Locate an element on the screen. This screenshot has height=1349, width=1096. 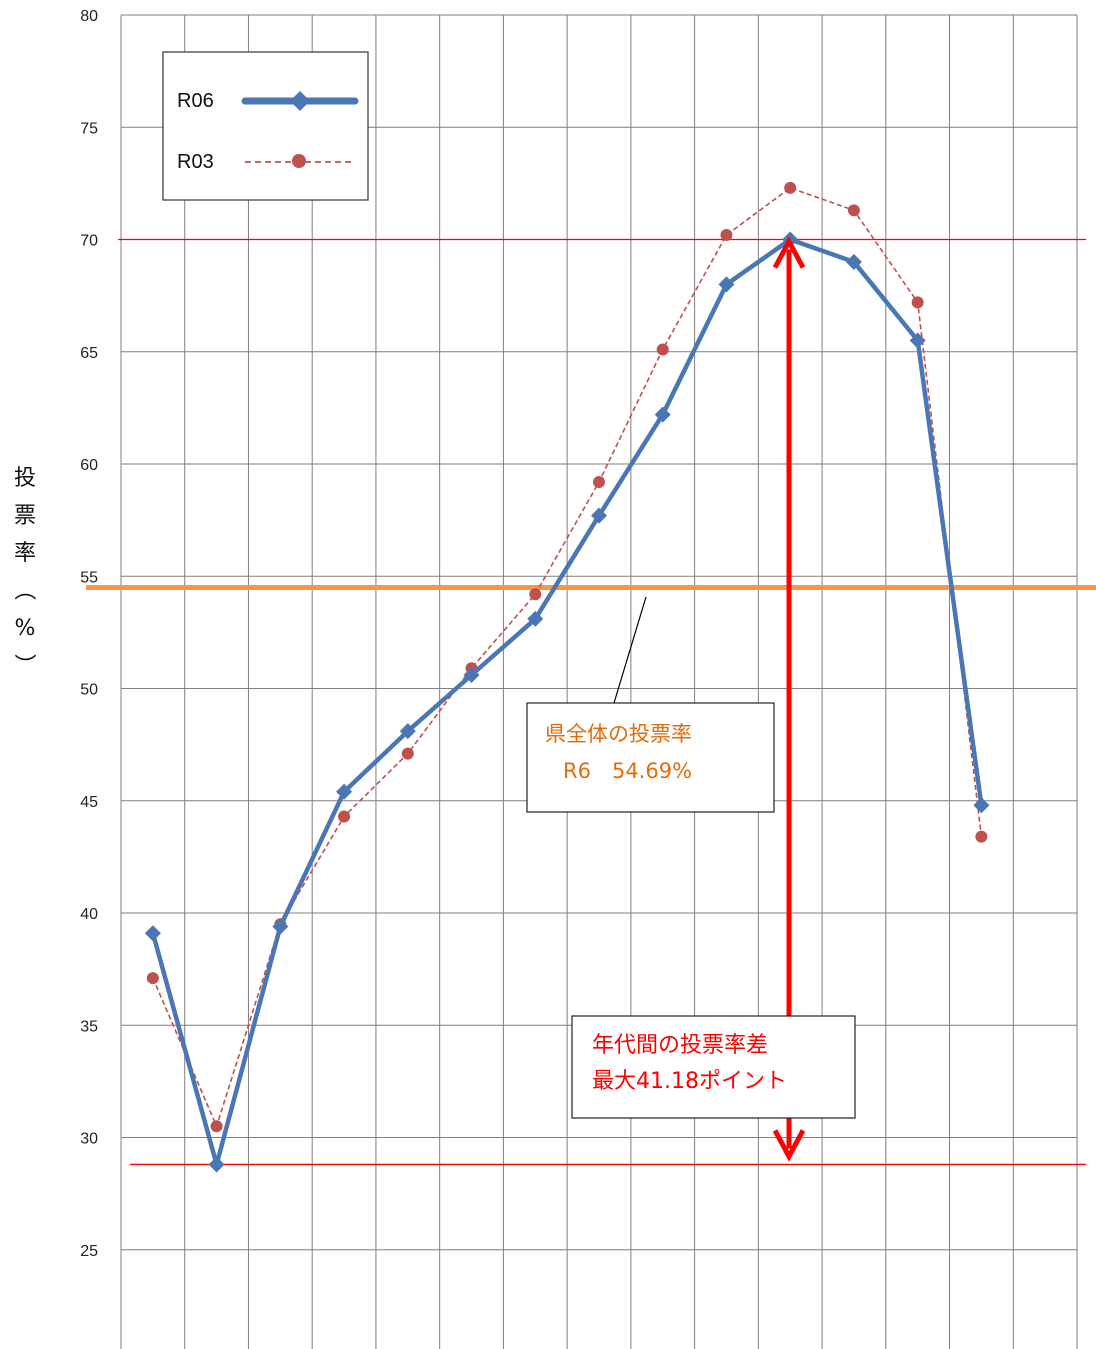
legend: R06 R03 is located at coordinates (265, 126).